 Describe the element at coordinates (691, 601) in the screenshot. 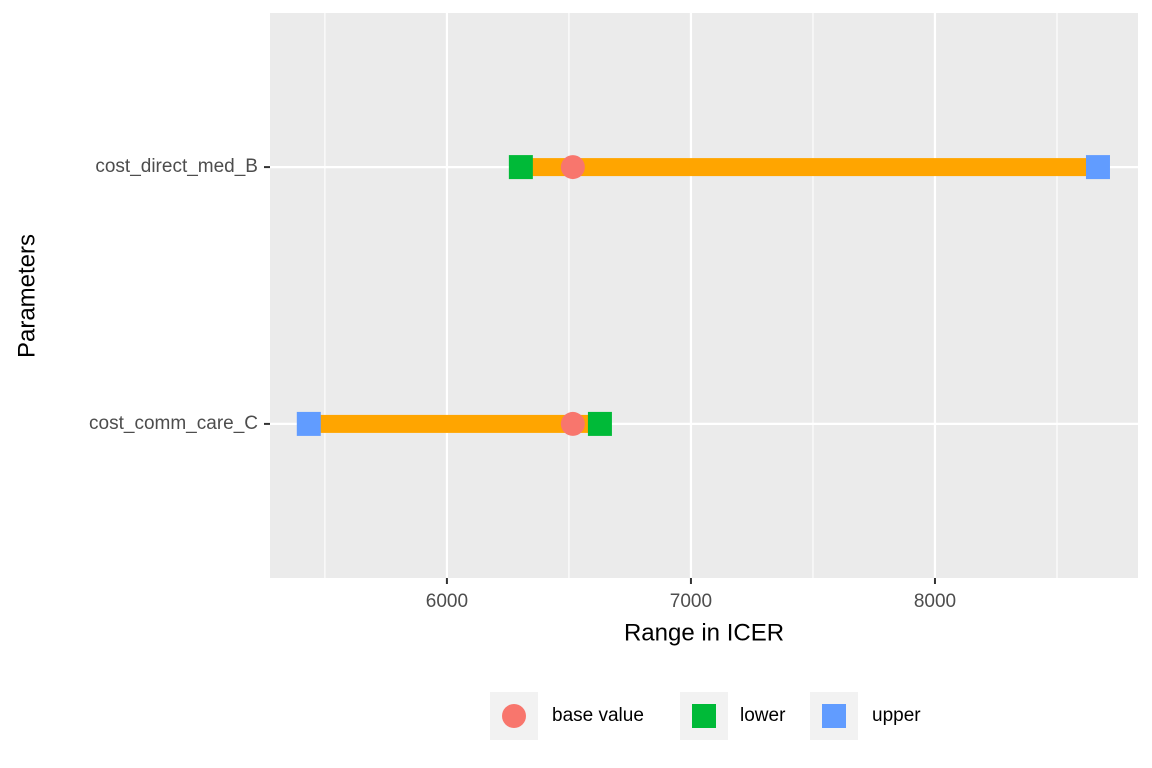

I see `x-tick-label: 7000` at that location.